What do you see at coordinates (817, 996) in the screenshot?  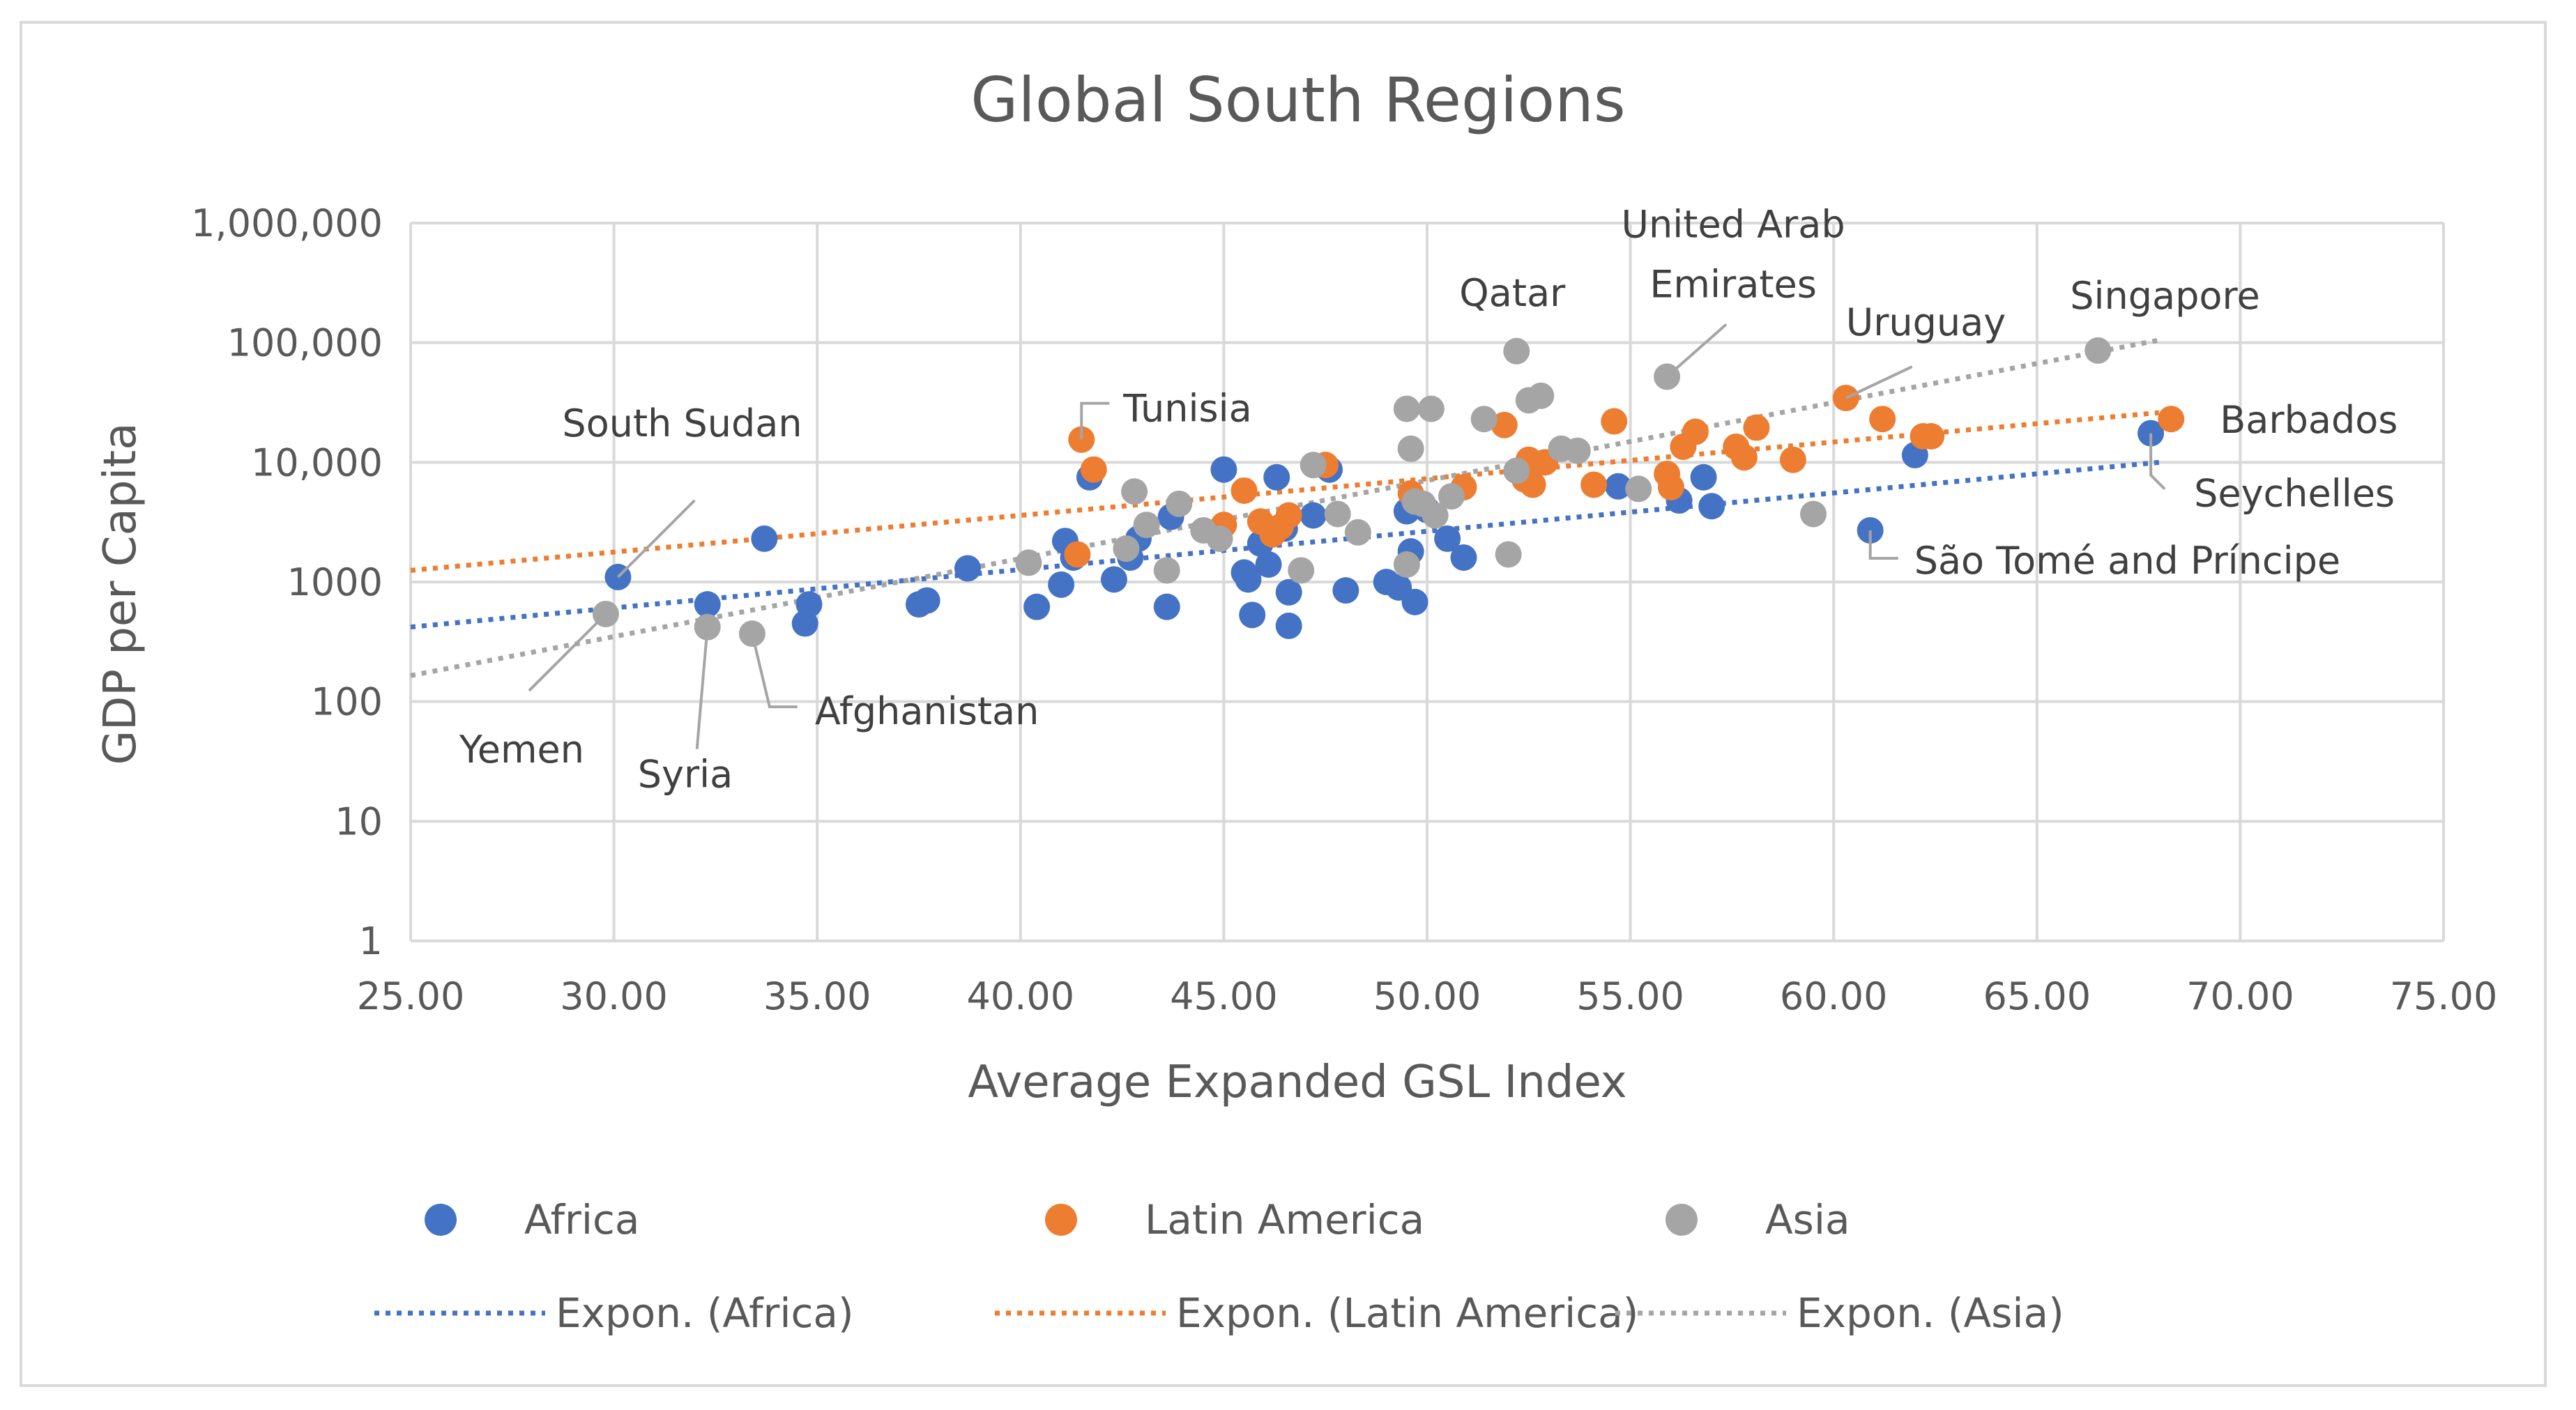 I see `x-tick-label: 35.00` at bounding box center [817, 996].